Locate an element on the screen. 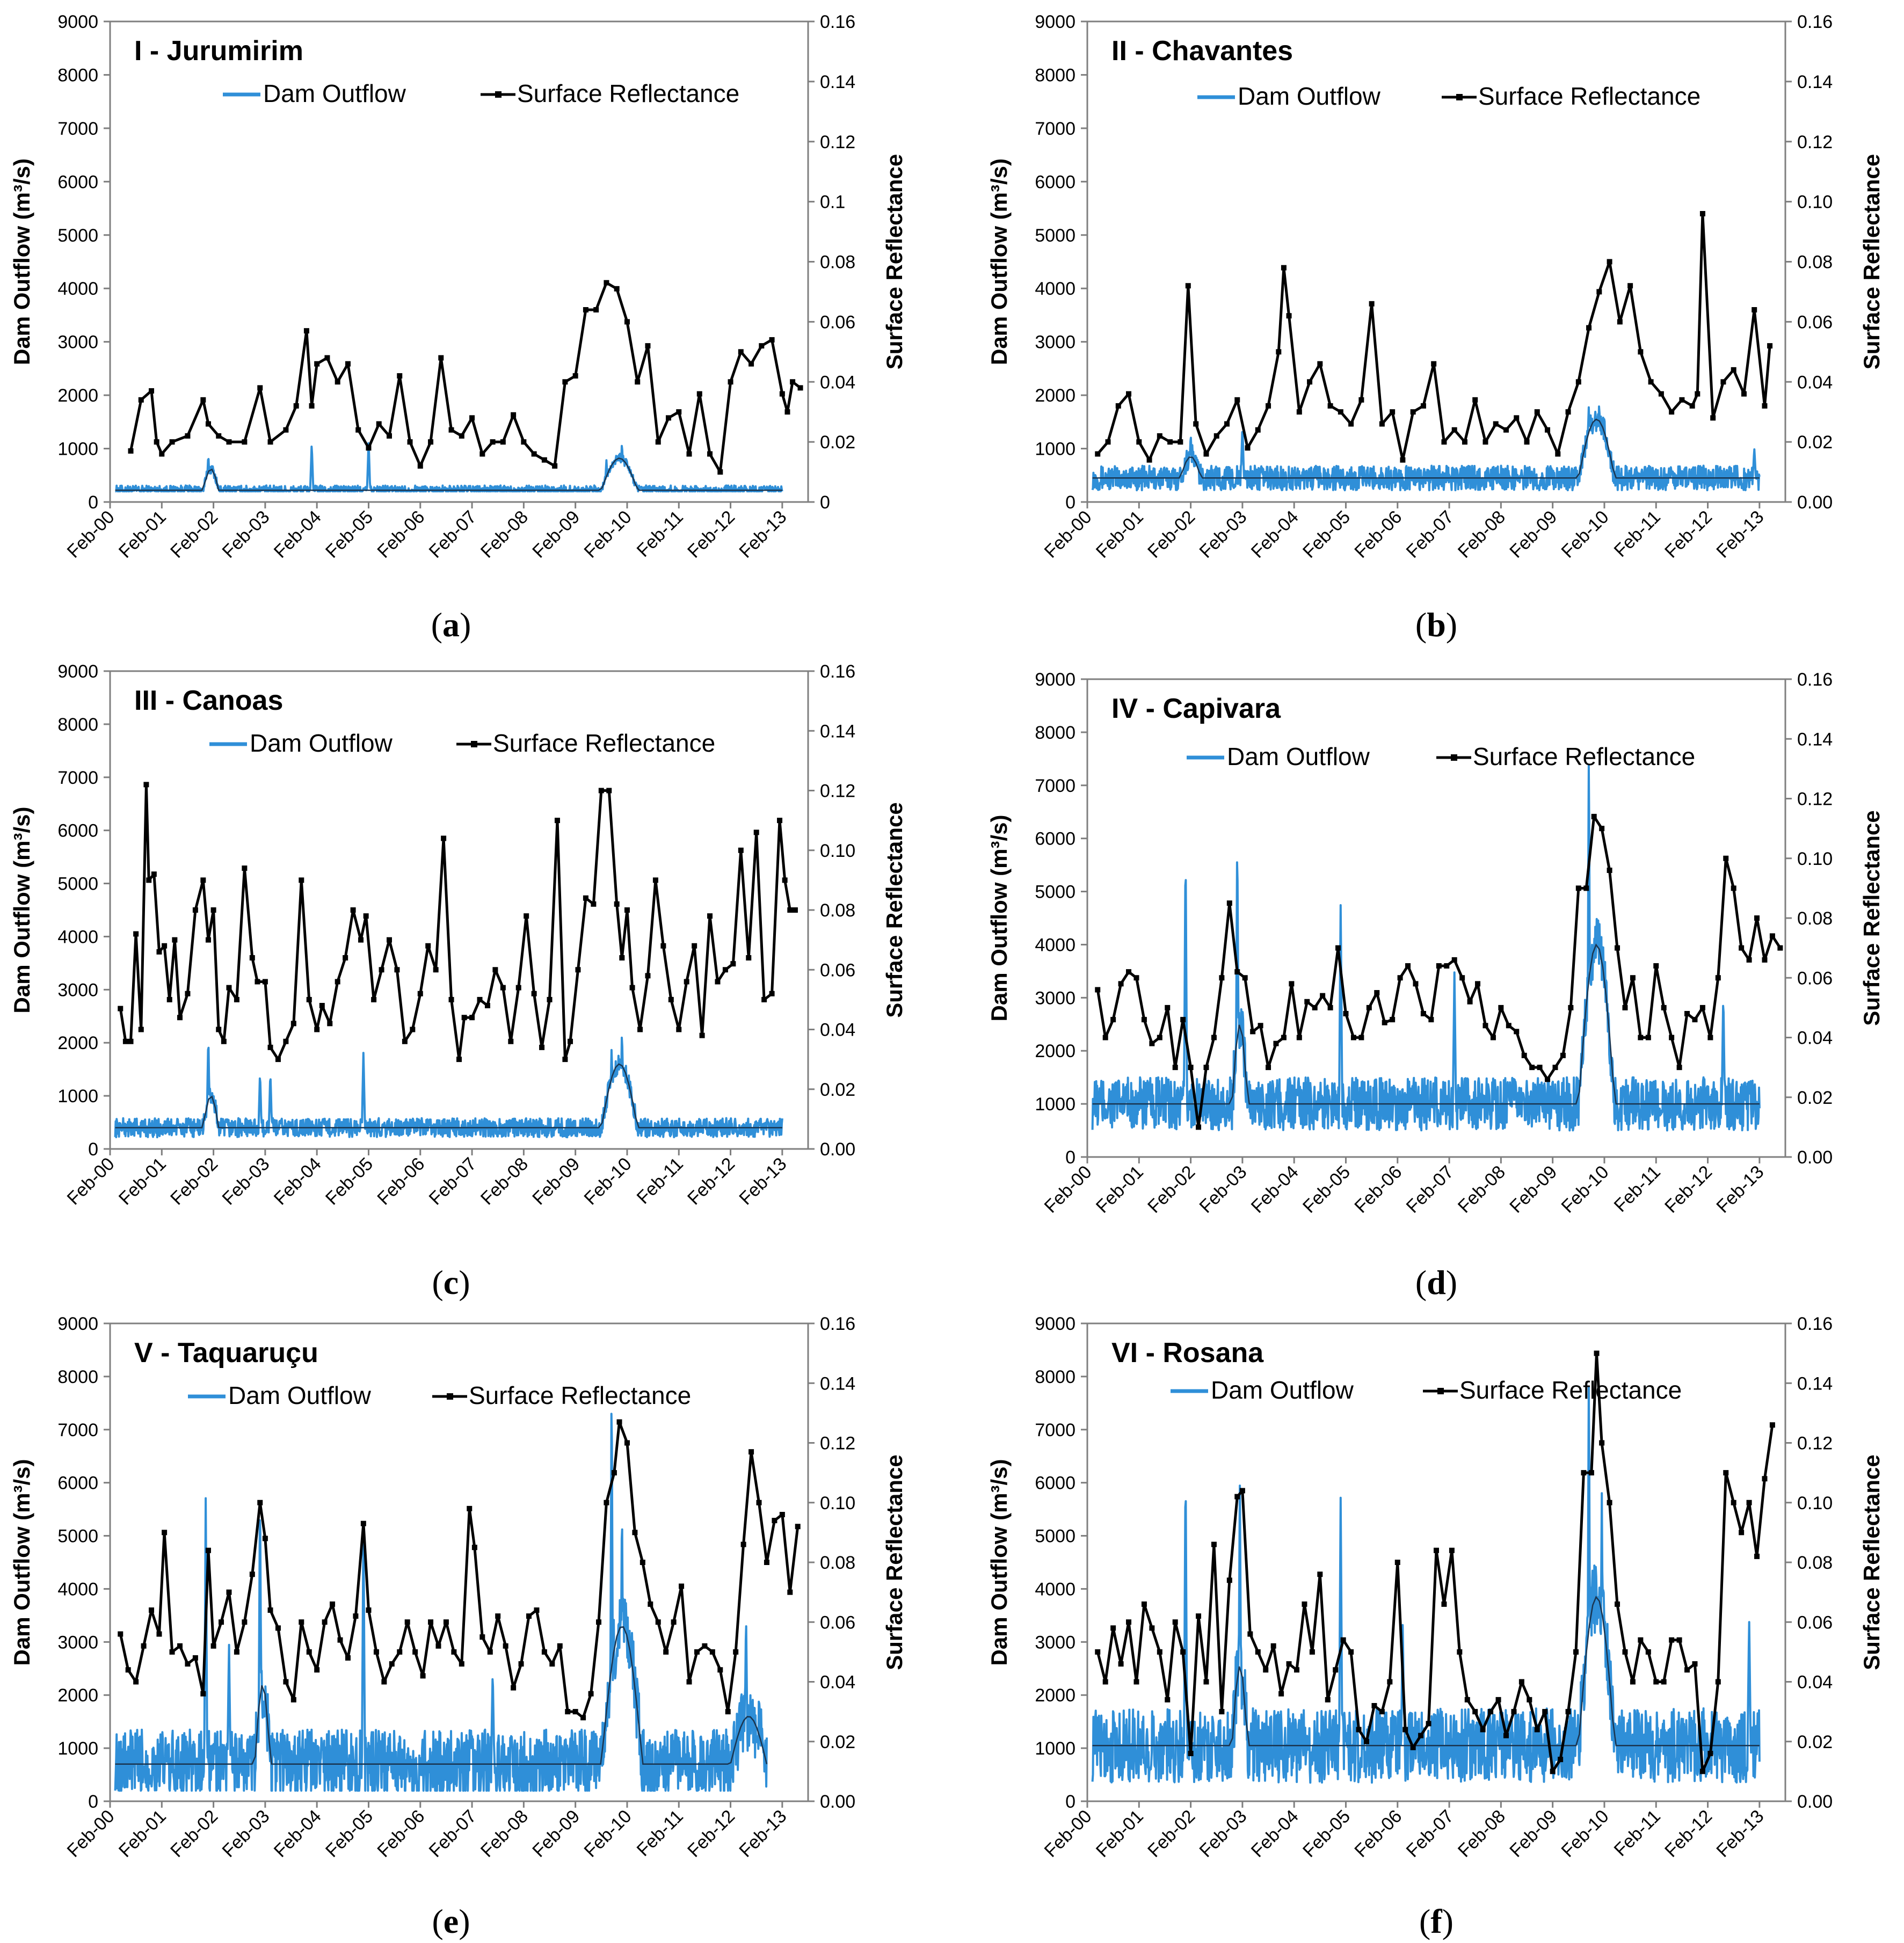  panel-label: (e) is located at coordinates (451, 1921).